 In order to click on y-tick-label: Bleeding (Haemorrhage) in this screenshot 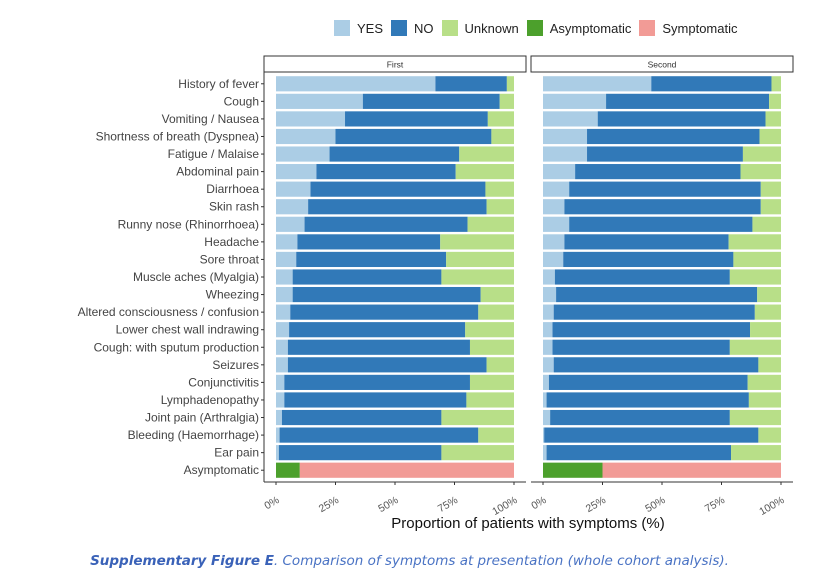, I will do `click(193, 435)`.